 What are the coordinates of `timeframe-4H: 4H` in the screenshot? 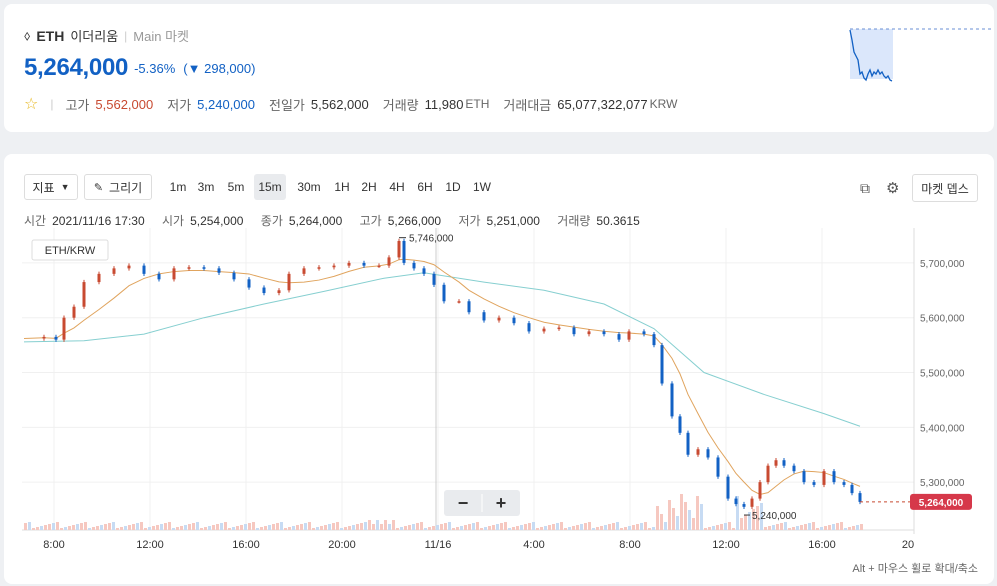 It's located at (397, 187).